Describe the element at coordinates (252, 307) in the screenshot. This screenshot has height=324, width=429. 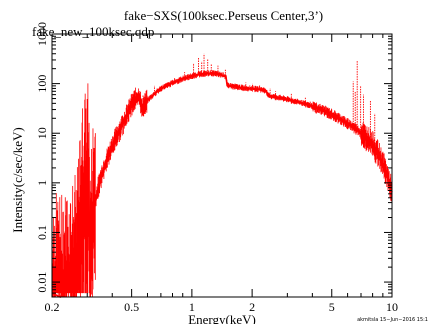
I see `x-tick-label: 2` at that location.